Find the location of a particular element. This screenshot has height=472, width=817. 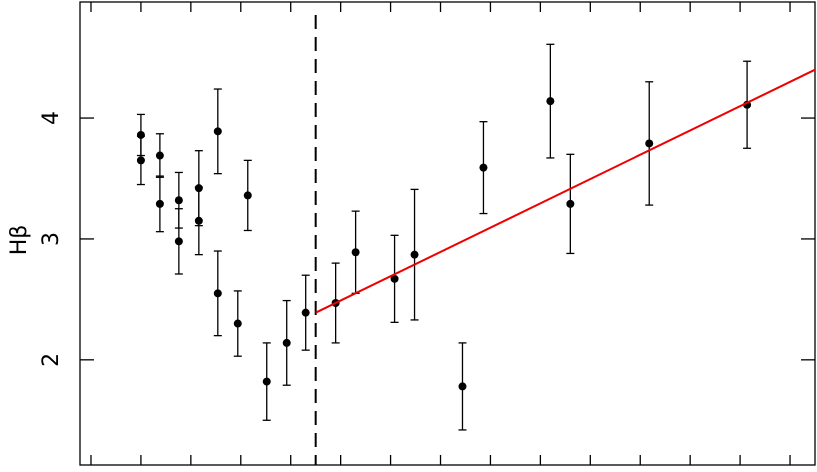

y-tick-label: 4 is located at coordinates (51, 118).